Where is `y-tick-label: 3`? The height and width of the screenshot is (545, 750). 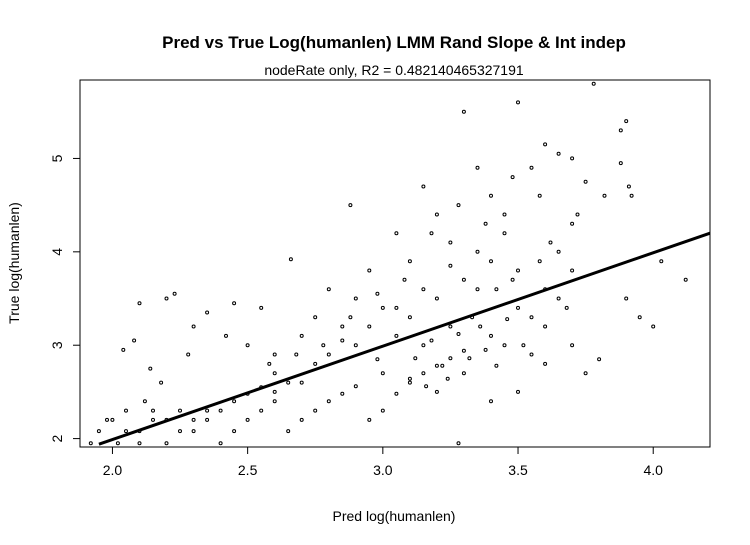
y-tick-label: 3 is located at coordinates (57, 345).